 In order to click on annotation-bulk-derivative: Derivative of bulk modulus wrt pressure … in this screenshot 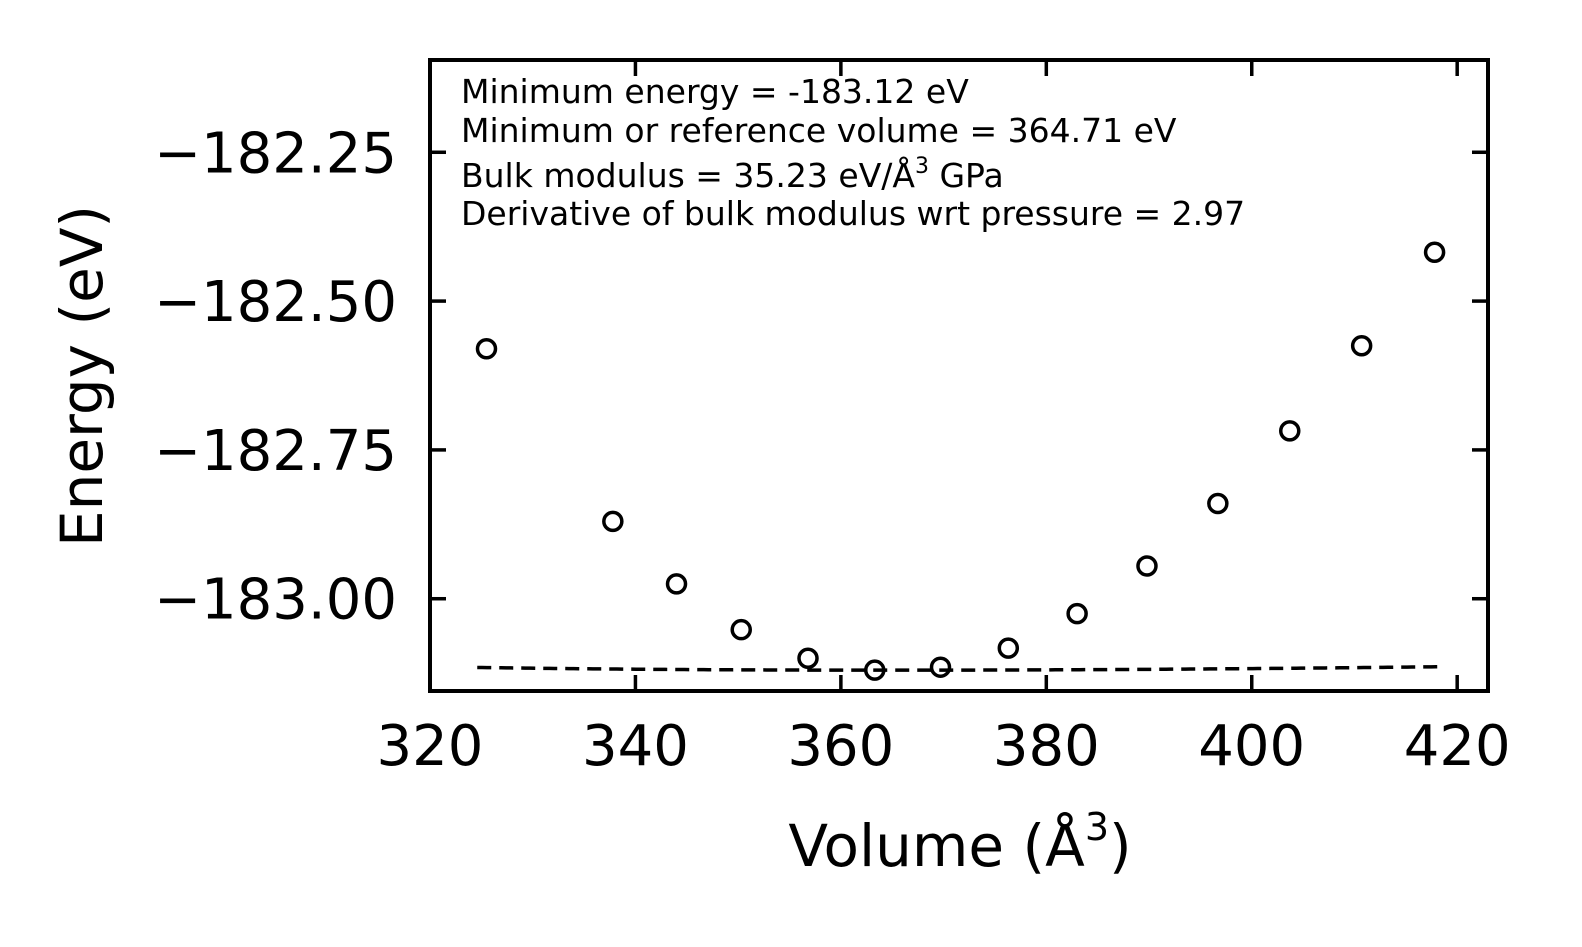, I will do `click(853, 213)`.